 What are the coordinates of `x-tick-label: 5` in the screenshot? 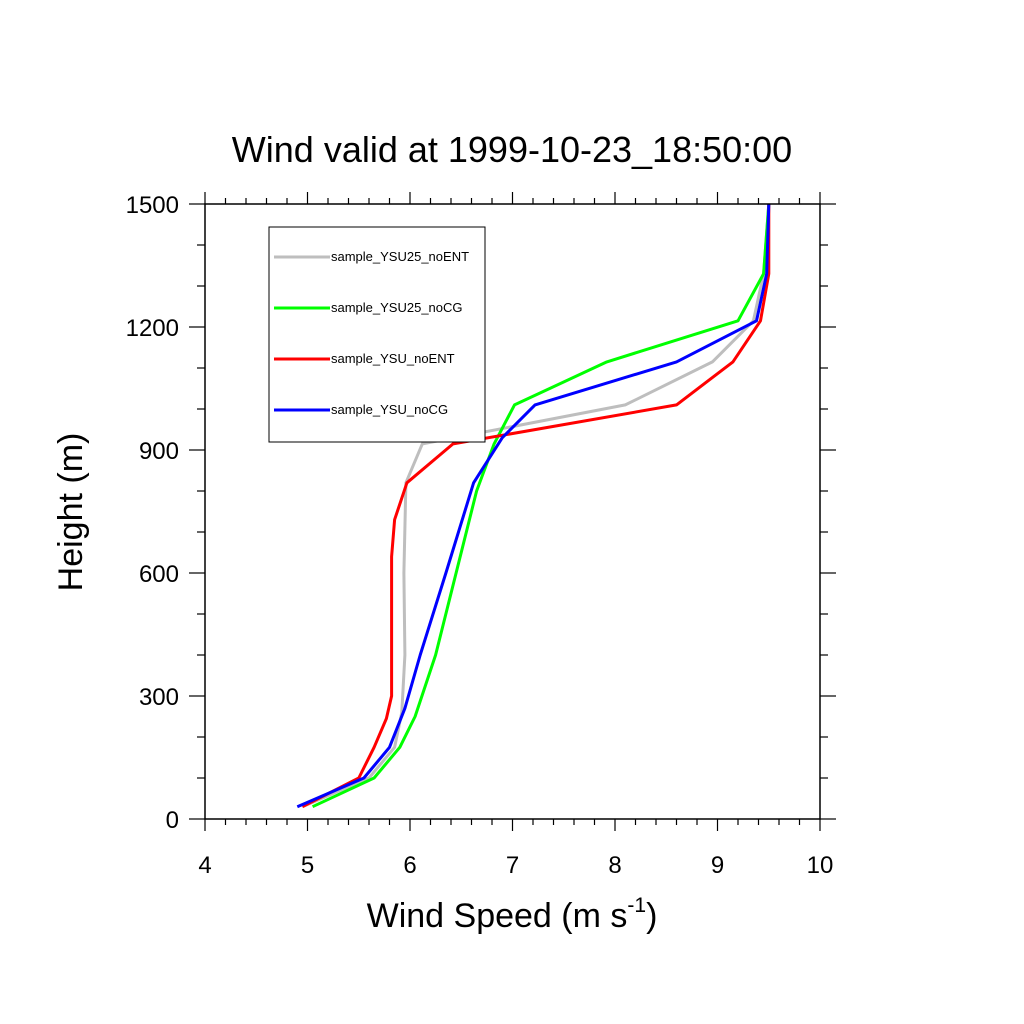 It's located at (307, 865).